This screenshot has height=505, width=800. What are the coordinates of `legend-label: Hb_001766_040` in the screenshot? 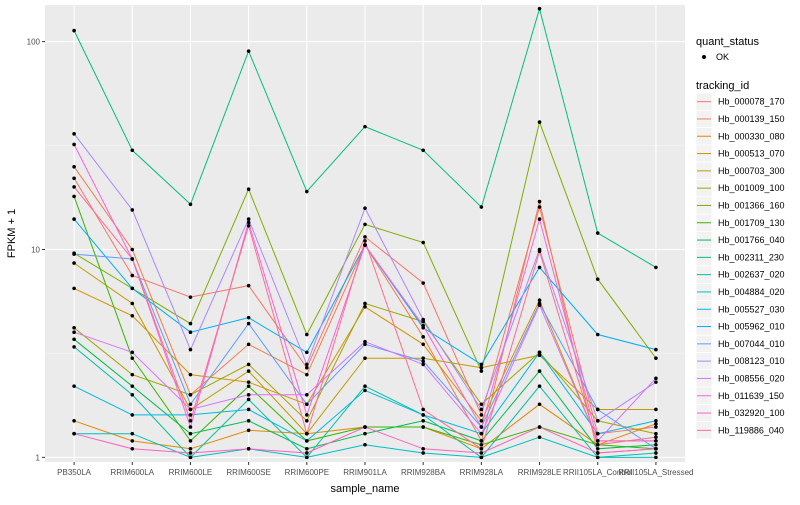 It's located at (751, 240).